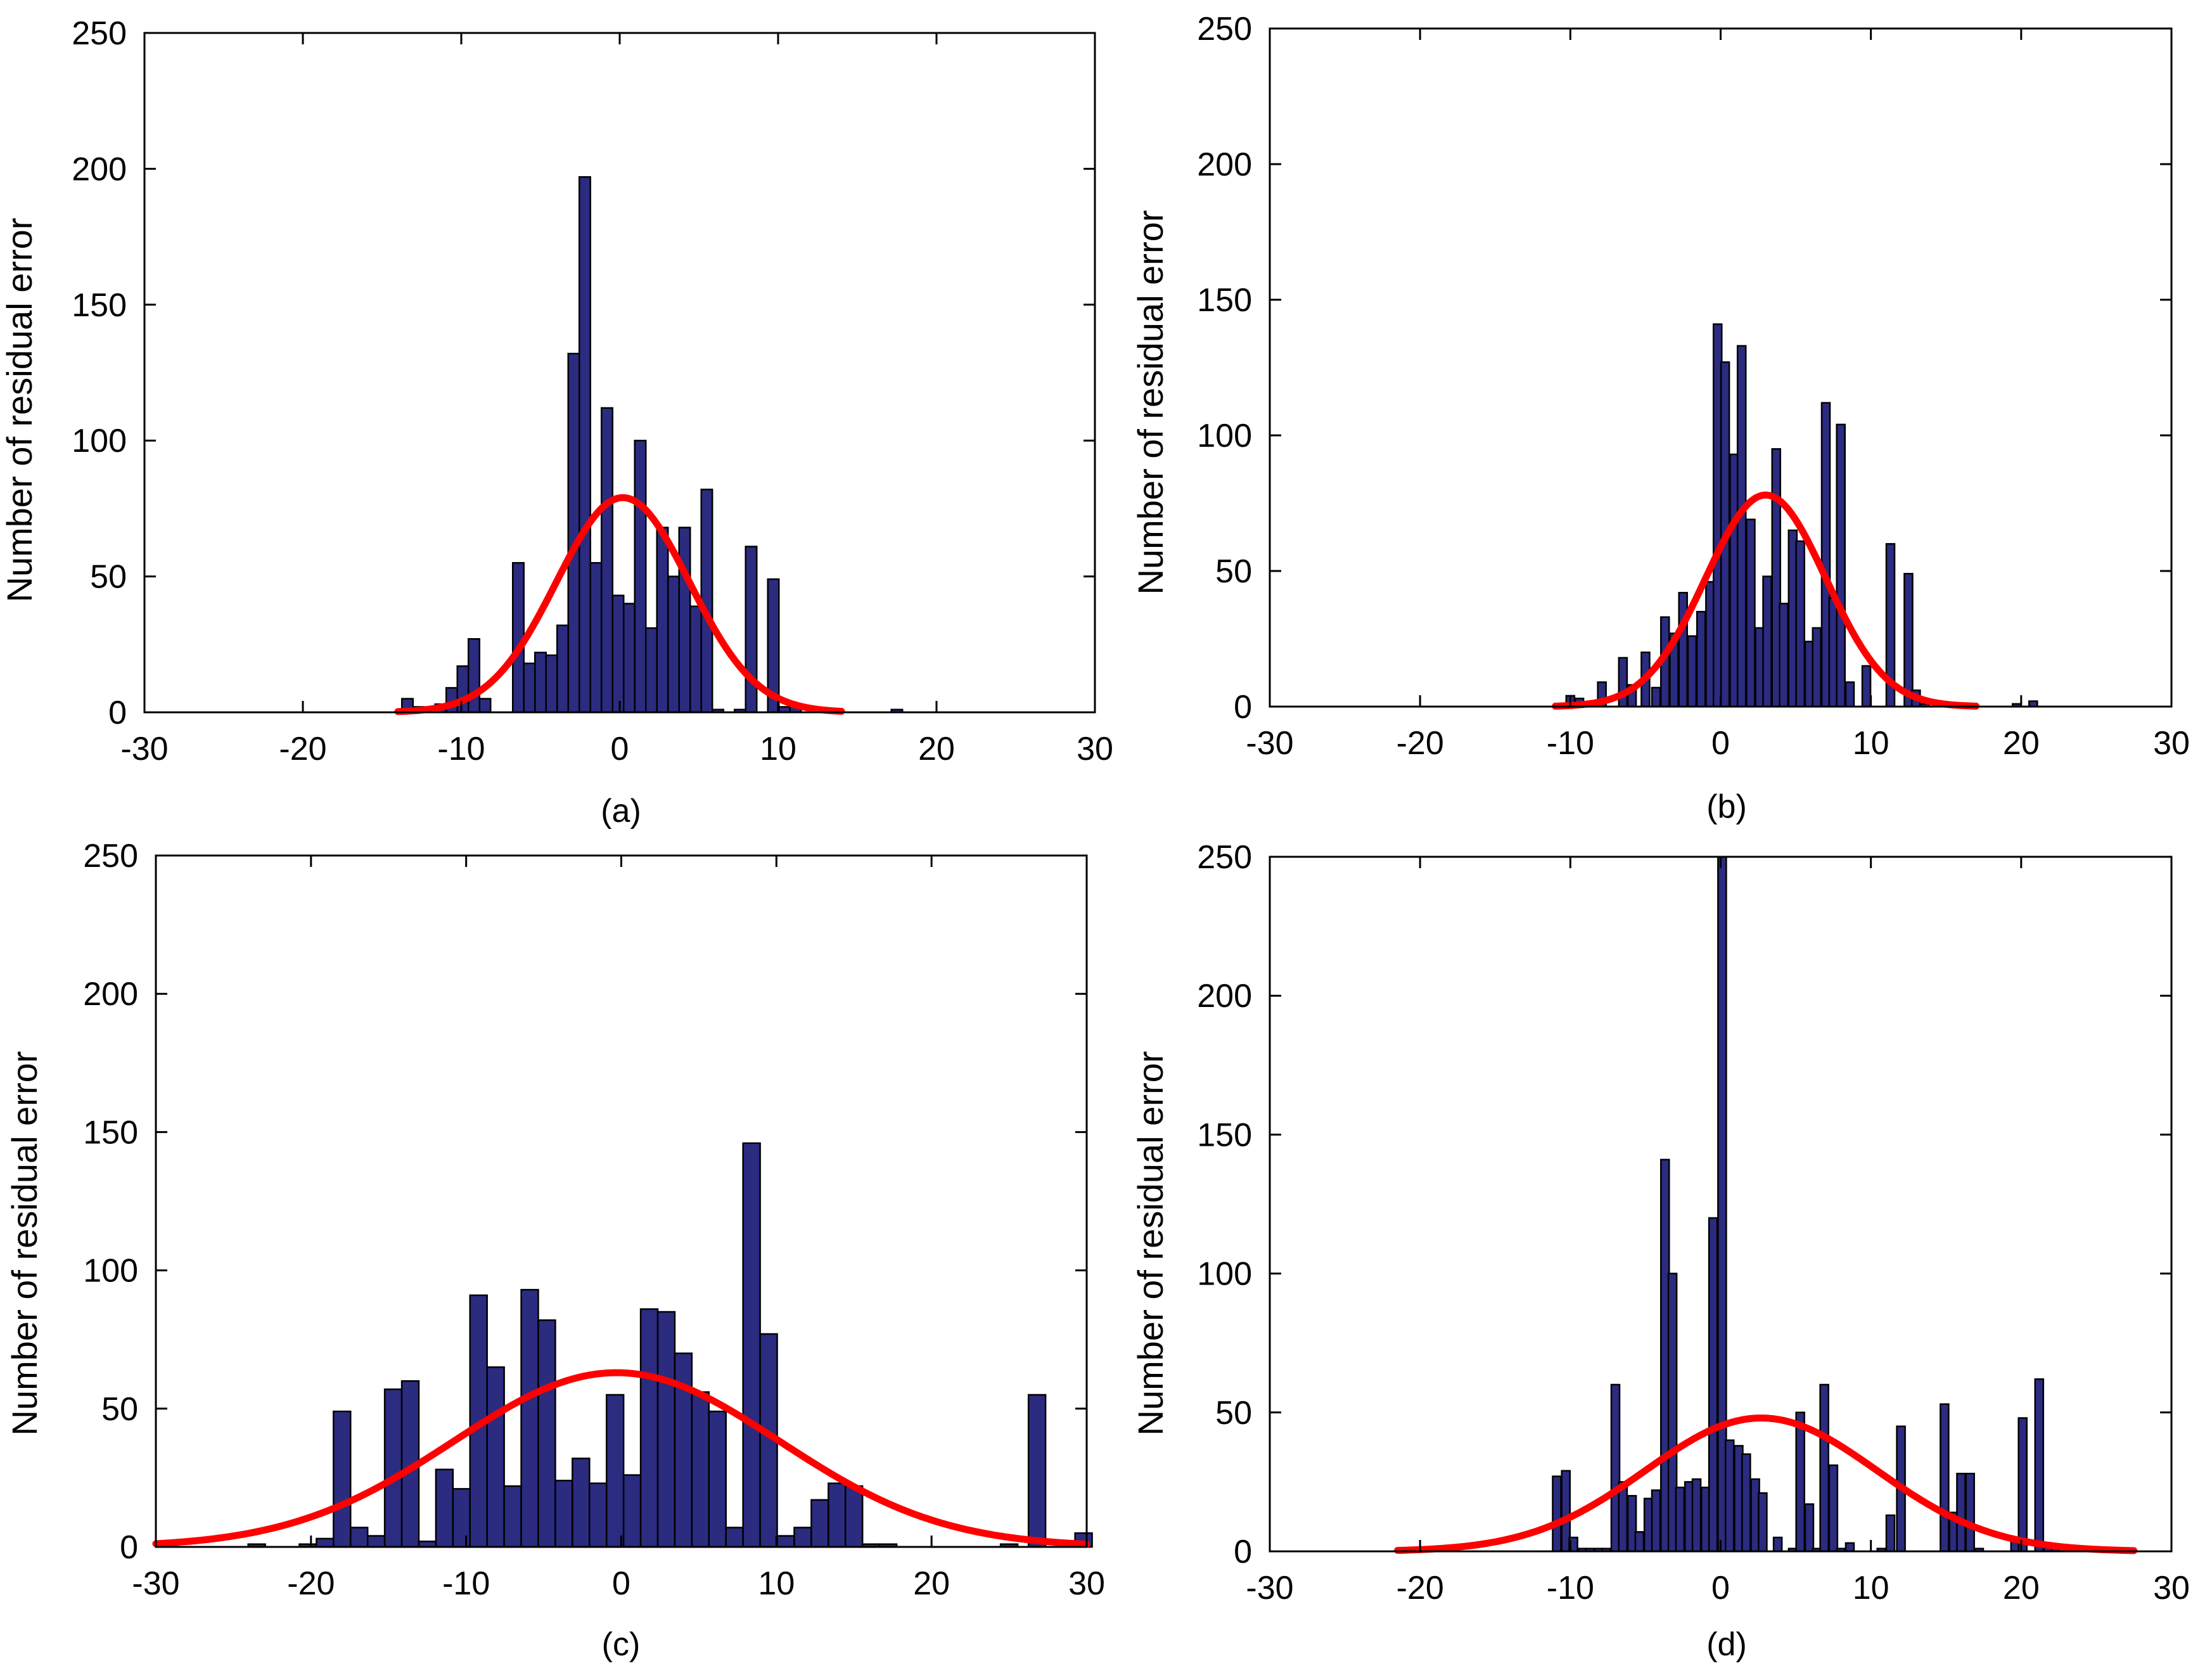 The image size is (2212, 1680). I want to click on panel-d-ytick-label-1: 50, so click(1233, 1413).